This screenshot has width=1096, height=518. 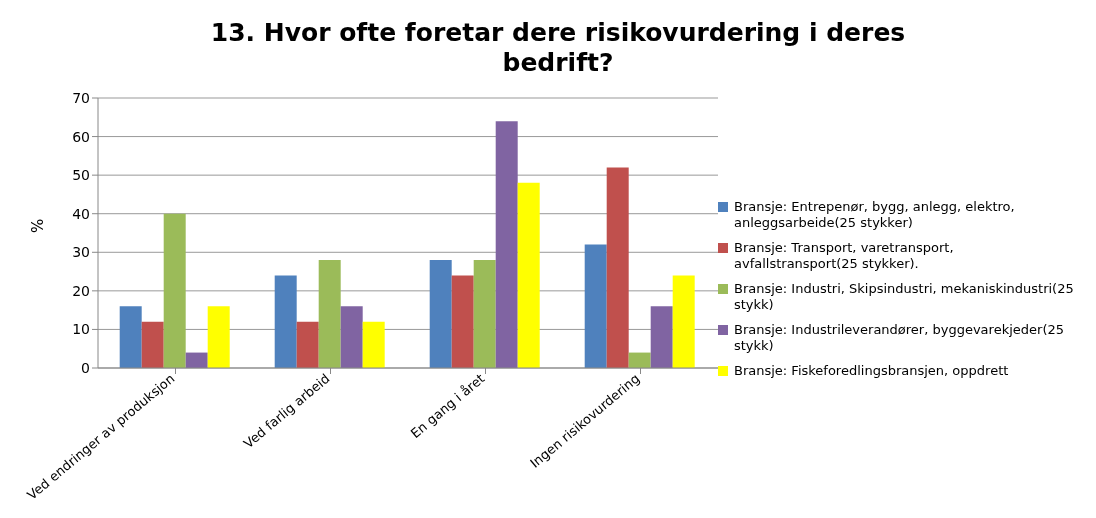 What do you see at coordinates (85, 367) in the screenshot?
I see `y-tick-label: 0` at bounding box center [85, 367].